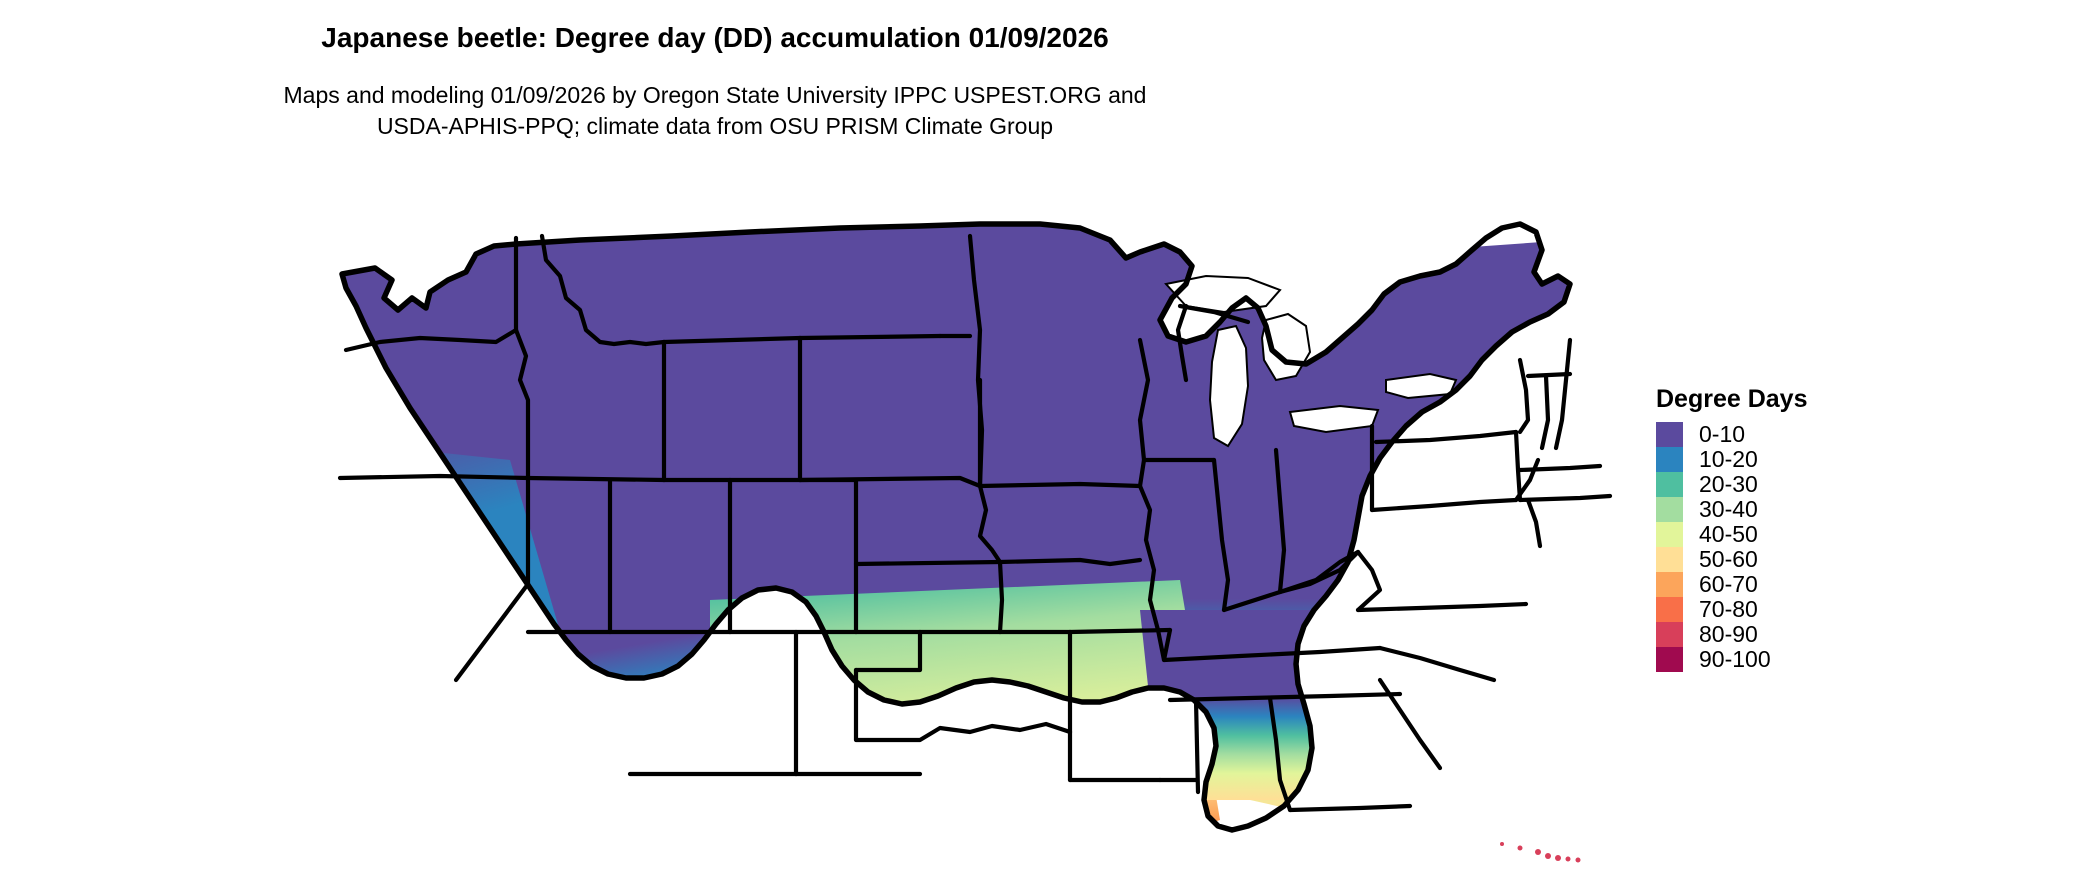 The image size is (2100, 892). What do you see at coordinates (1728, 484) in the screenshot?
I see `legend-label: 20-30` at bounding box center [1728, 484].